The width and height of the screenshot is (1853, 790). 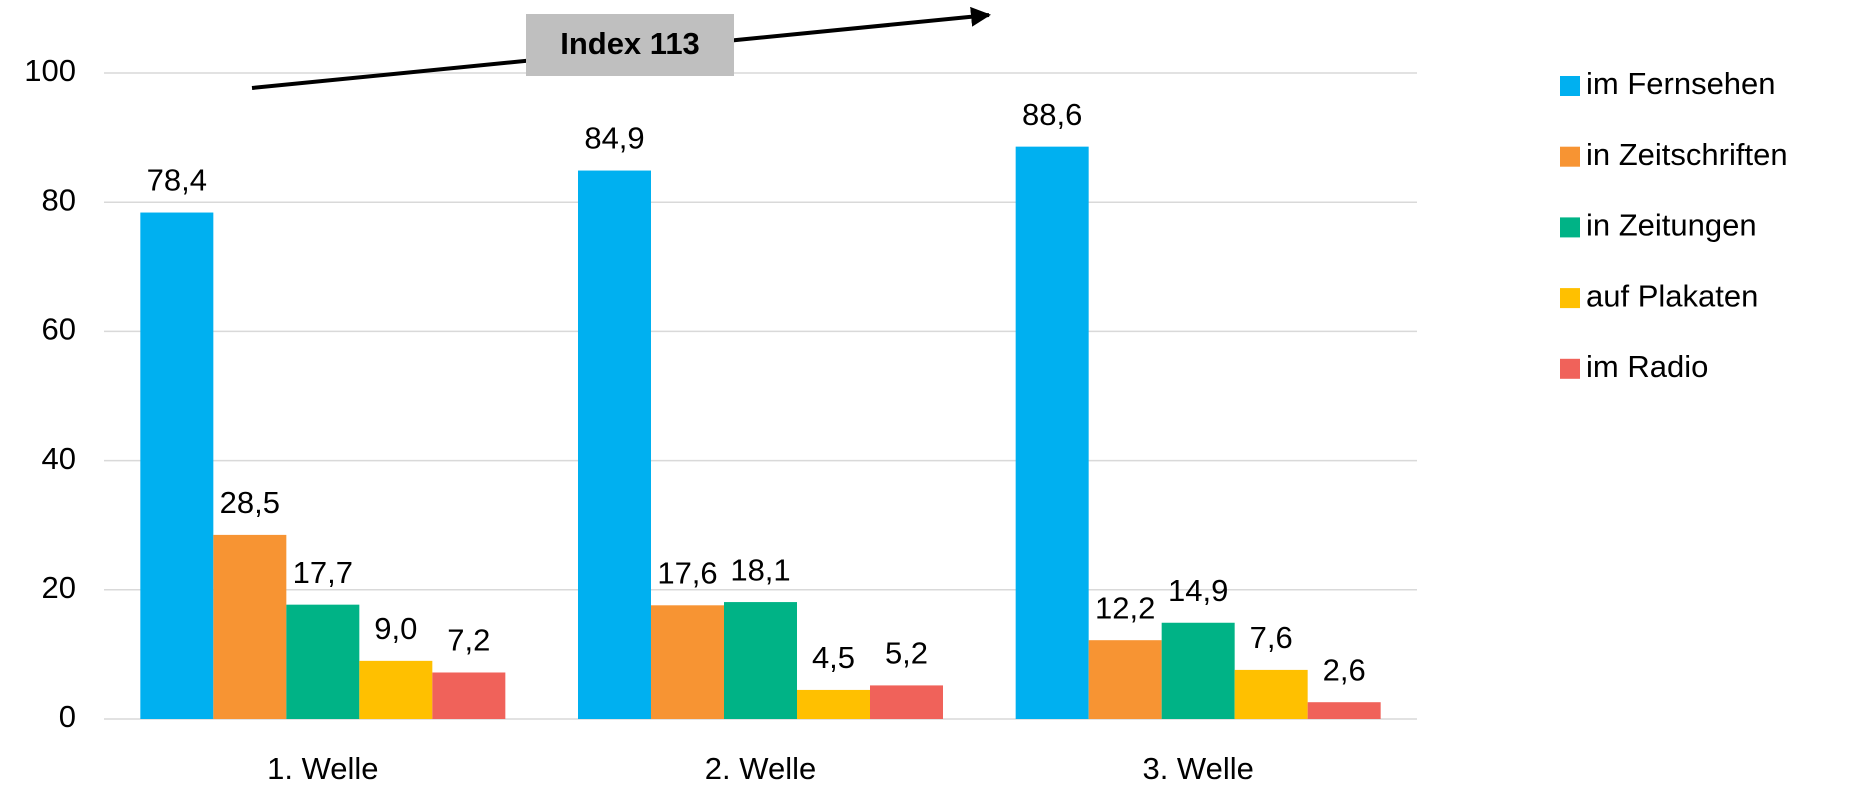 I want to click on annotation: Index 113, so click(x=630, y=43).